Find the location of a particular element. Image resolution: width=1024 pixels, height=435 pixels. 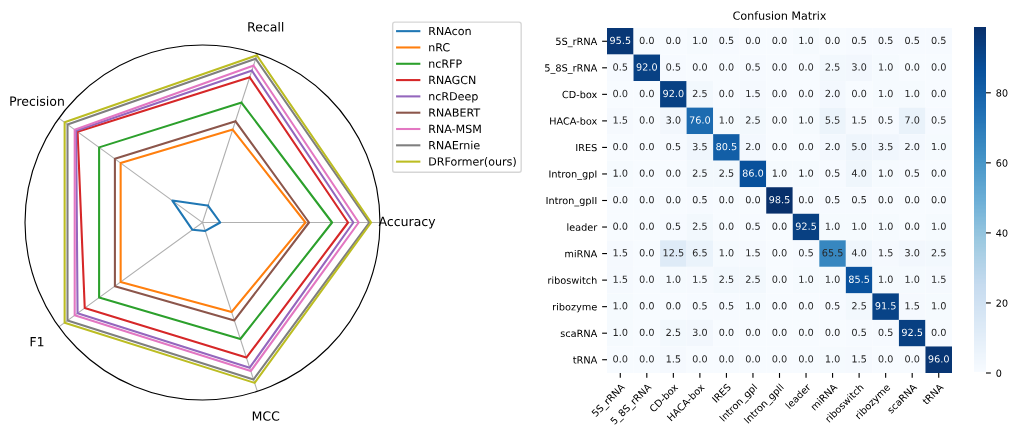

y-tick-label: Intron_gpII is located at coordinates (571, 201).